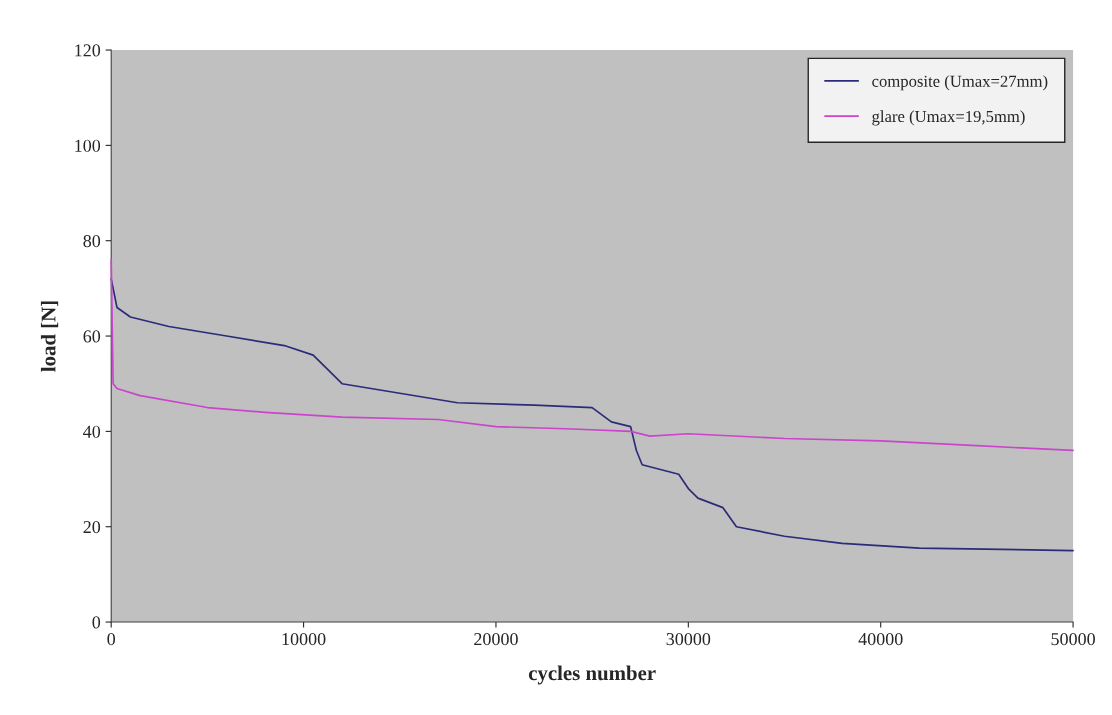 This screenshot has height=715, width=1112. What do you see at coordinates (948, 118) in the screenshot?
I see `legend-label: glare (Umax=19,5mm)` at bounding box center [948, 118].